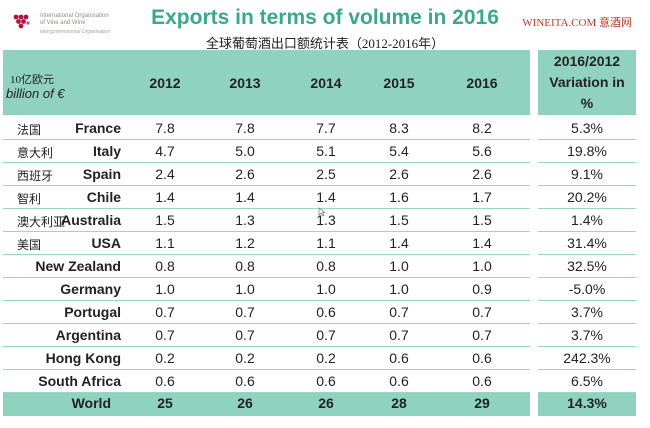 This screenshot has width=650, height=428. What do you see at coordinates (106, 243) in the screenshot?
I see `country-name: USA` at bounding box center [106, 243].